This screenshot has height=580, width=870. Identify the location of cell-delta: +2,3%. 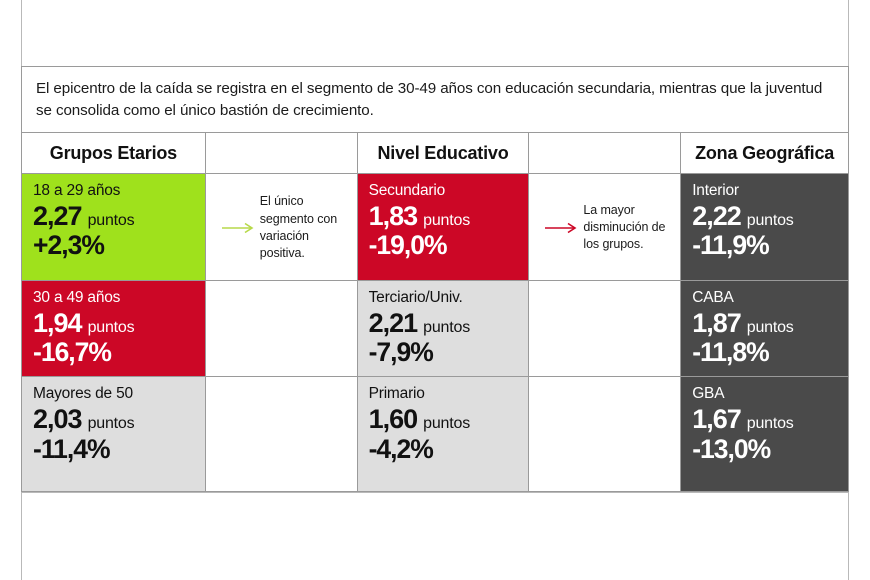
(69, 245).